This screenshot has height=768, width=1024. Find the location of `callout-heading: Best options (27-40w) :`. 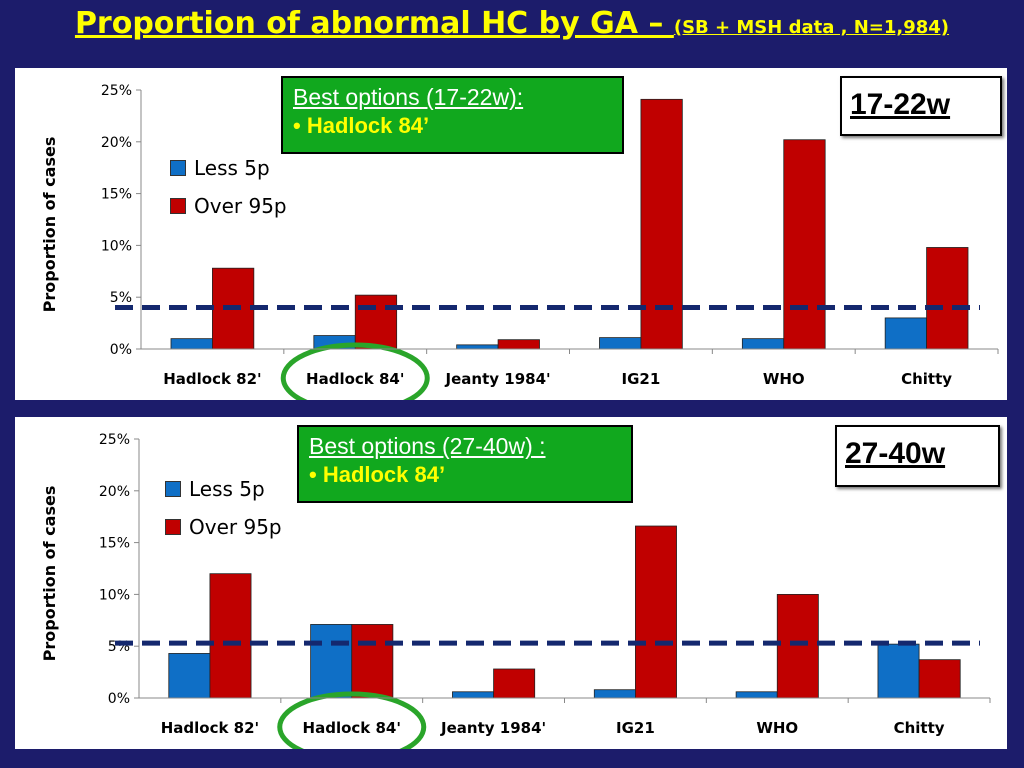

callout-heading: Best options (27-40w) : is located at coordinates (427, 446).